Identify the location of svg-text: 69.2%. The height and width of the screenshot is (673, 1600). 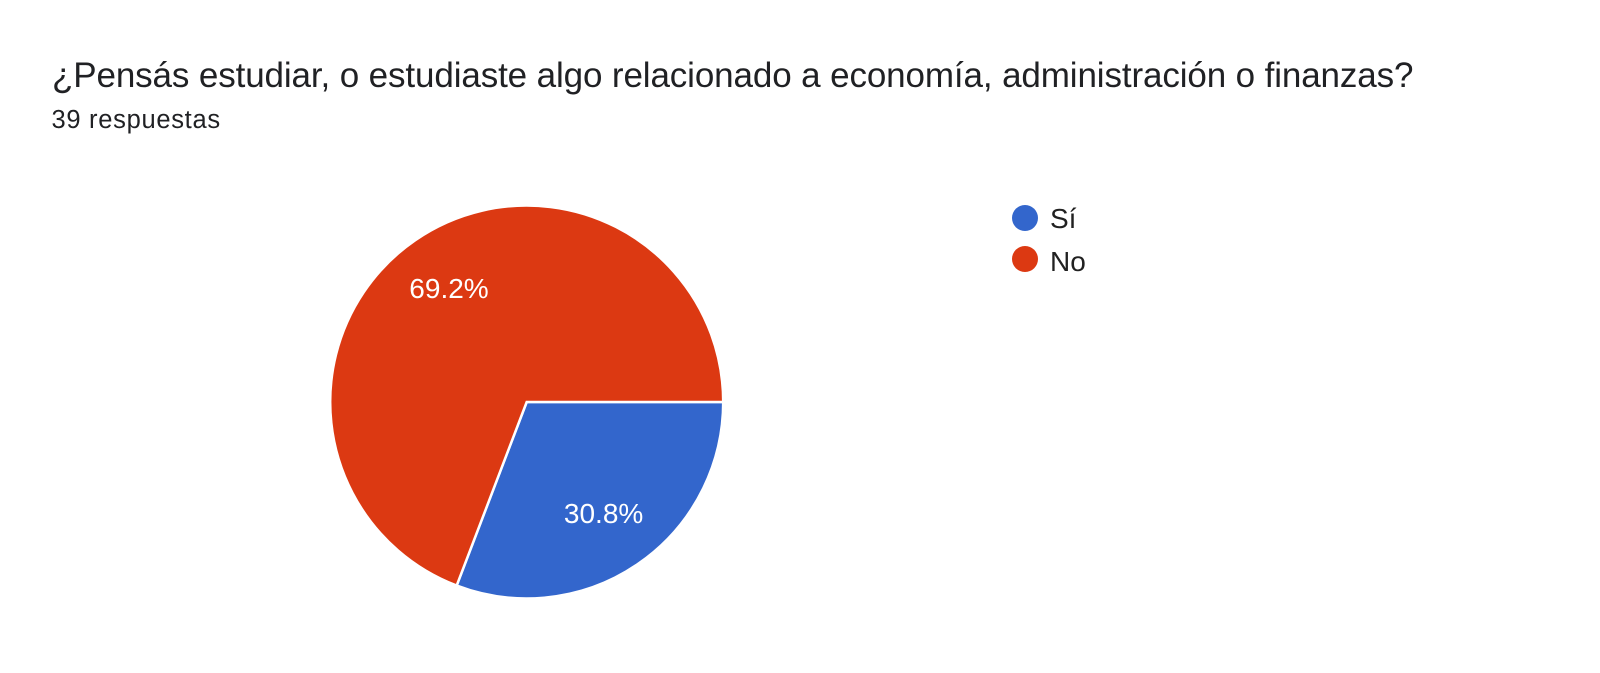
(448, 288).